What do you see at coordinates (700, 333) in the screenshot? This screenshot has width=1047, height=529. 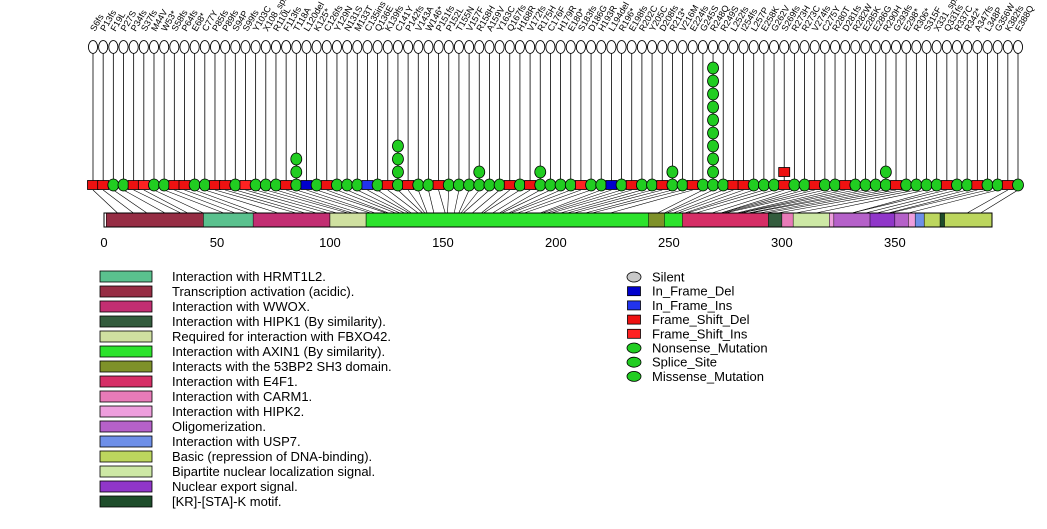 I see `mutation-type-legend-label: Frame_Shift_Ins` at bounding box center [700, 333].